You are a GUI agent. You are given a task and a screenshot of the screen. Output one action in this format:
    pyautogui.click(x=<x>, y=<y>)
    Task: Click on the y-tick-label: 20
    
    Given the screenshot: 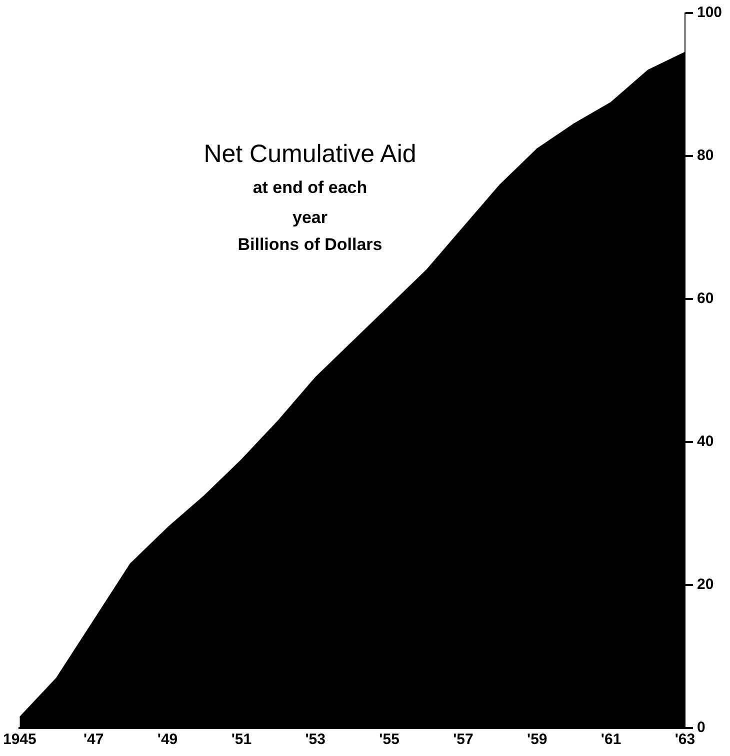 What is the action you would take?
    pyautogui.click(x=705, y=585)
    